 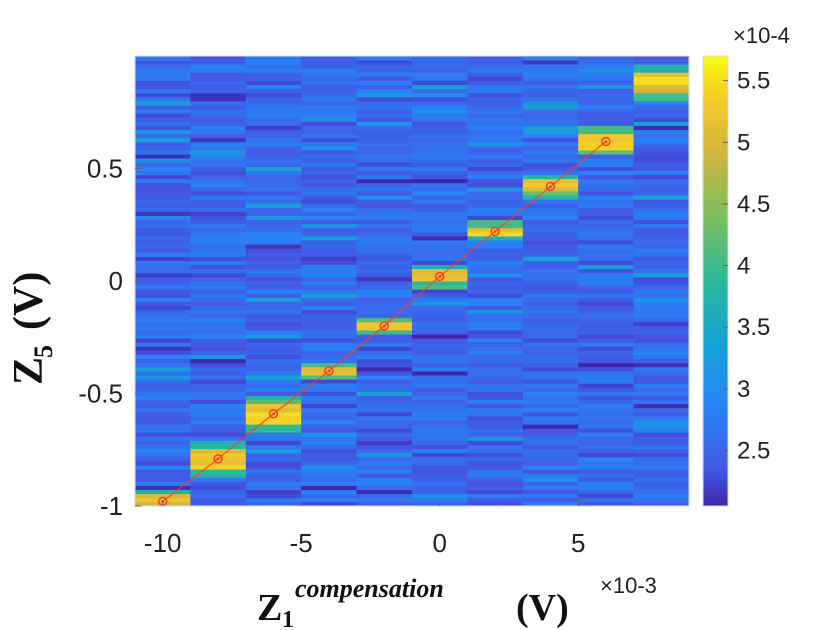 What do you see at coordinates (578, 543) in the screenshot?
I see `x-tick-label: 5` at bounding box center [578, 543].